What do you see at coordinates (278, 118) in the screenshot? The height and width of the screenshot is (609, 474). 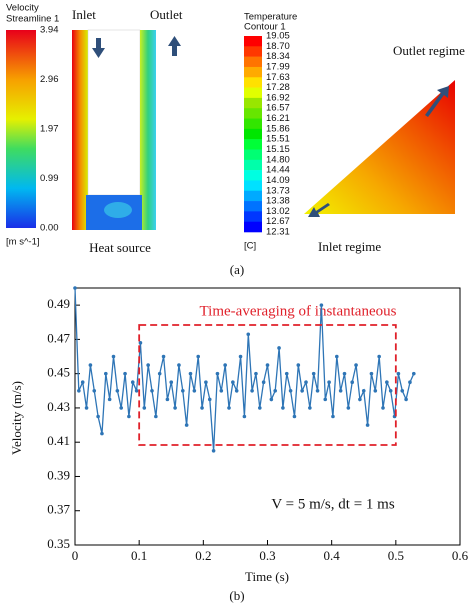 I see `colorbar-tick-label: 16.21` at bounding box center [278, 118].